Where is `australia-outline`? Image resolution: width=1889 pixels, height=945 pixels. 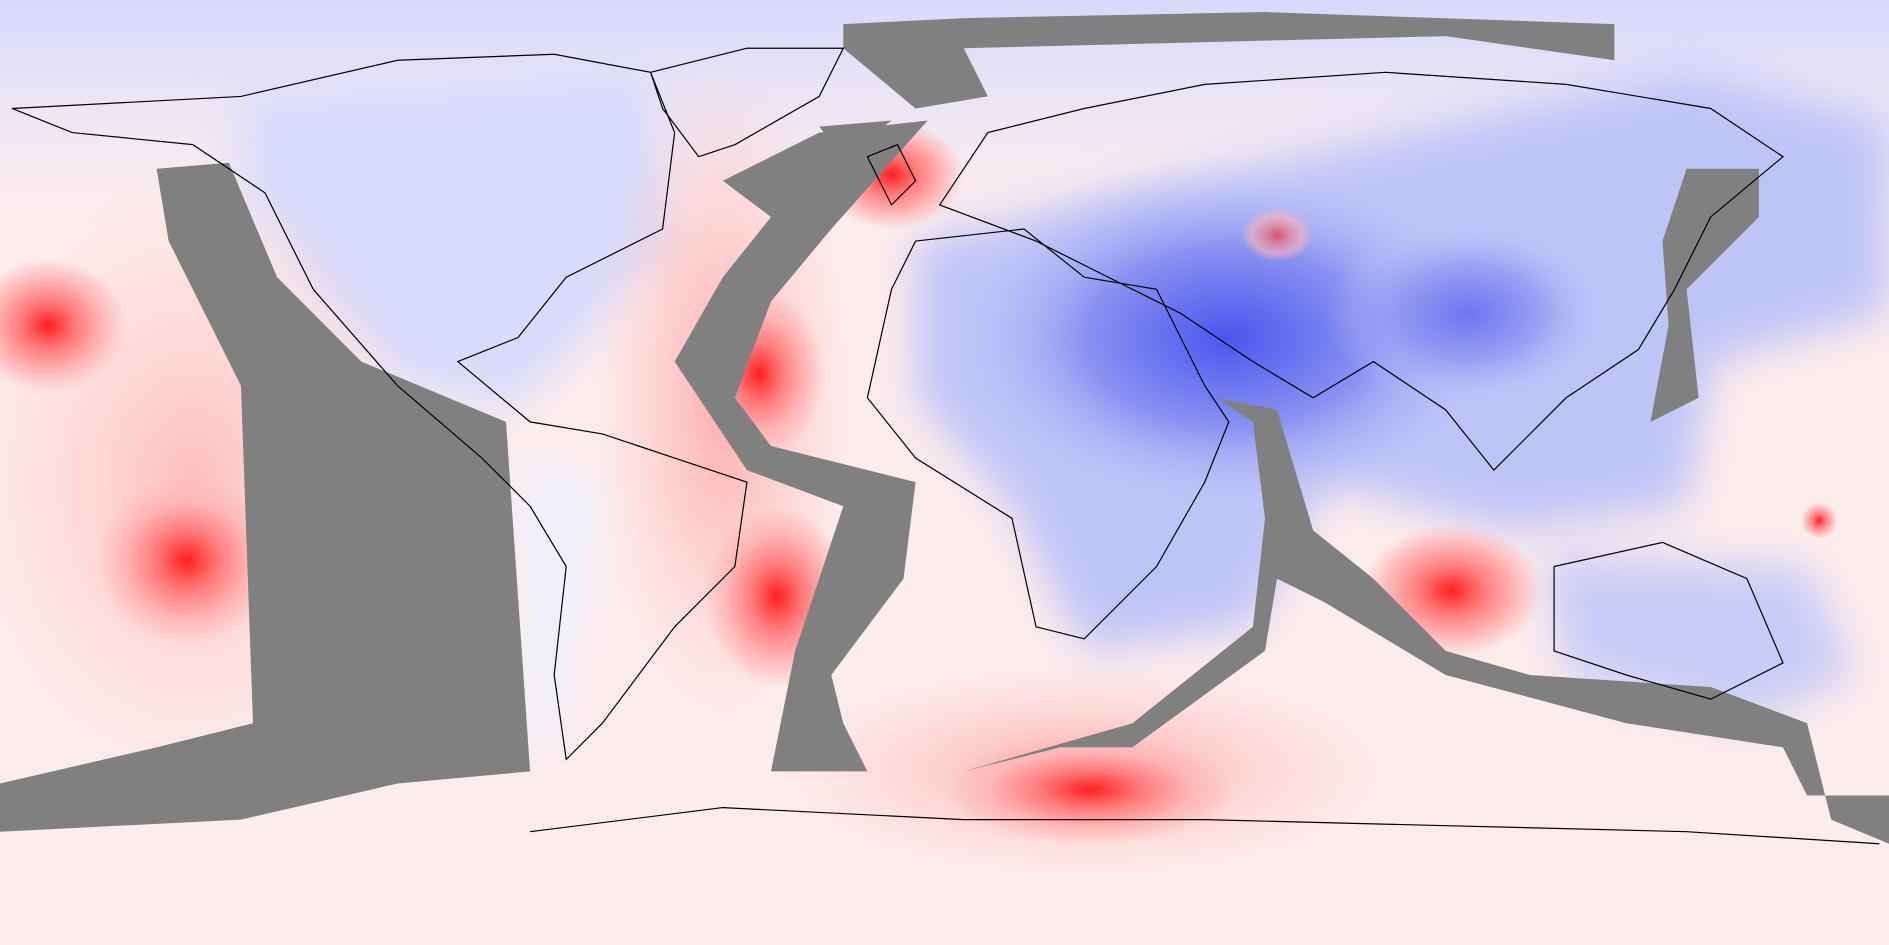
australia-outline is located at coordinates (1668, 620).